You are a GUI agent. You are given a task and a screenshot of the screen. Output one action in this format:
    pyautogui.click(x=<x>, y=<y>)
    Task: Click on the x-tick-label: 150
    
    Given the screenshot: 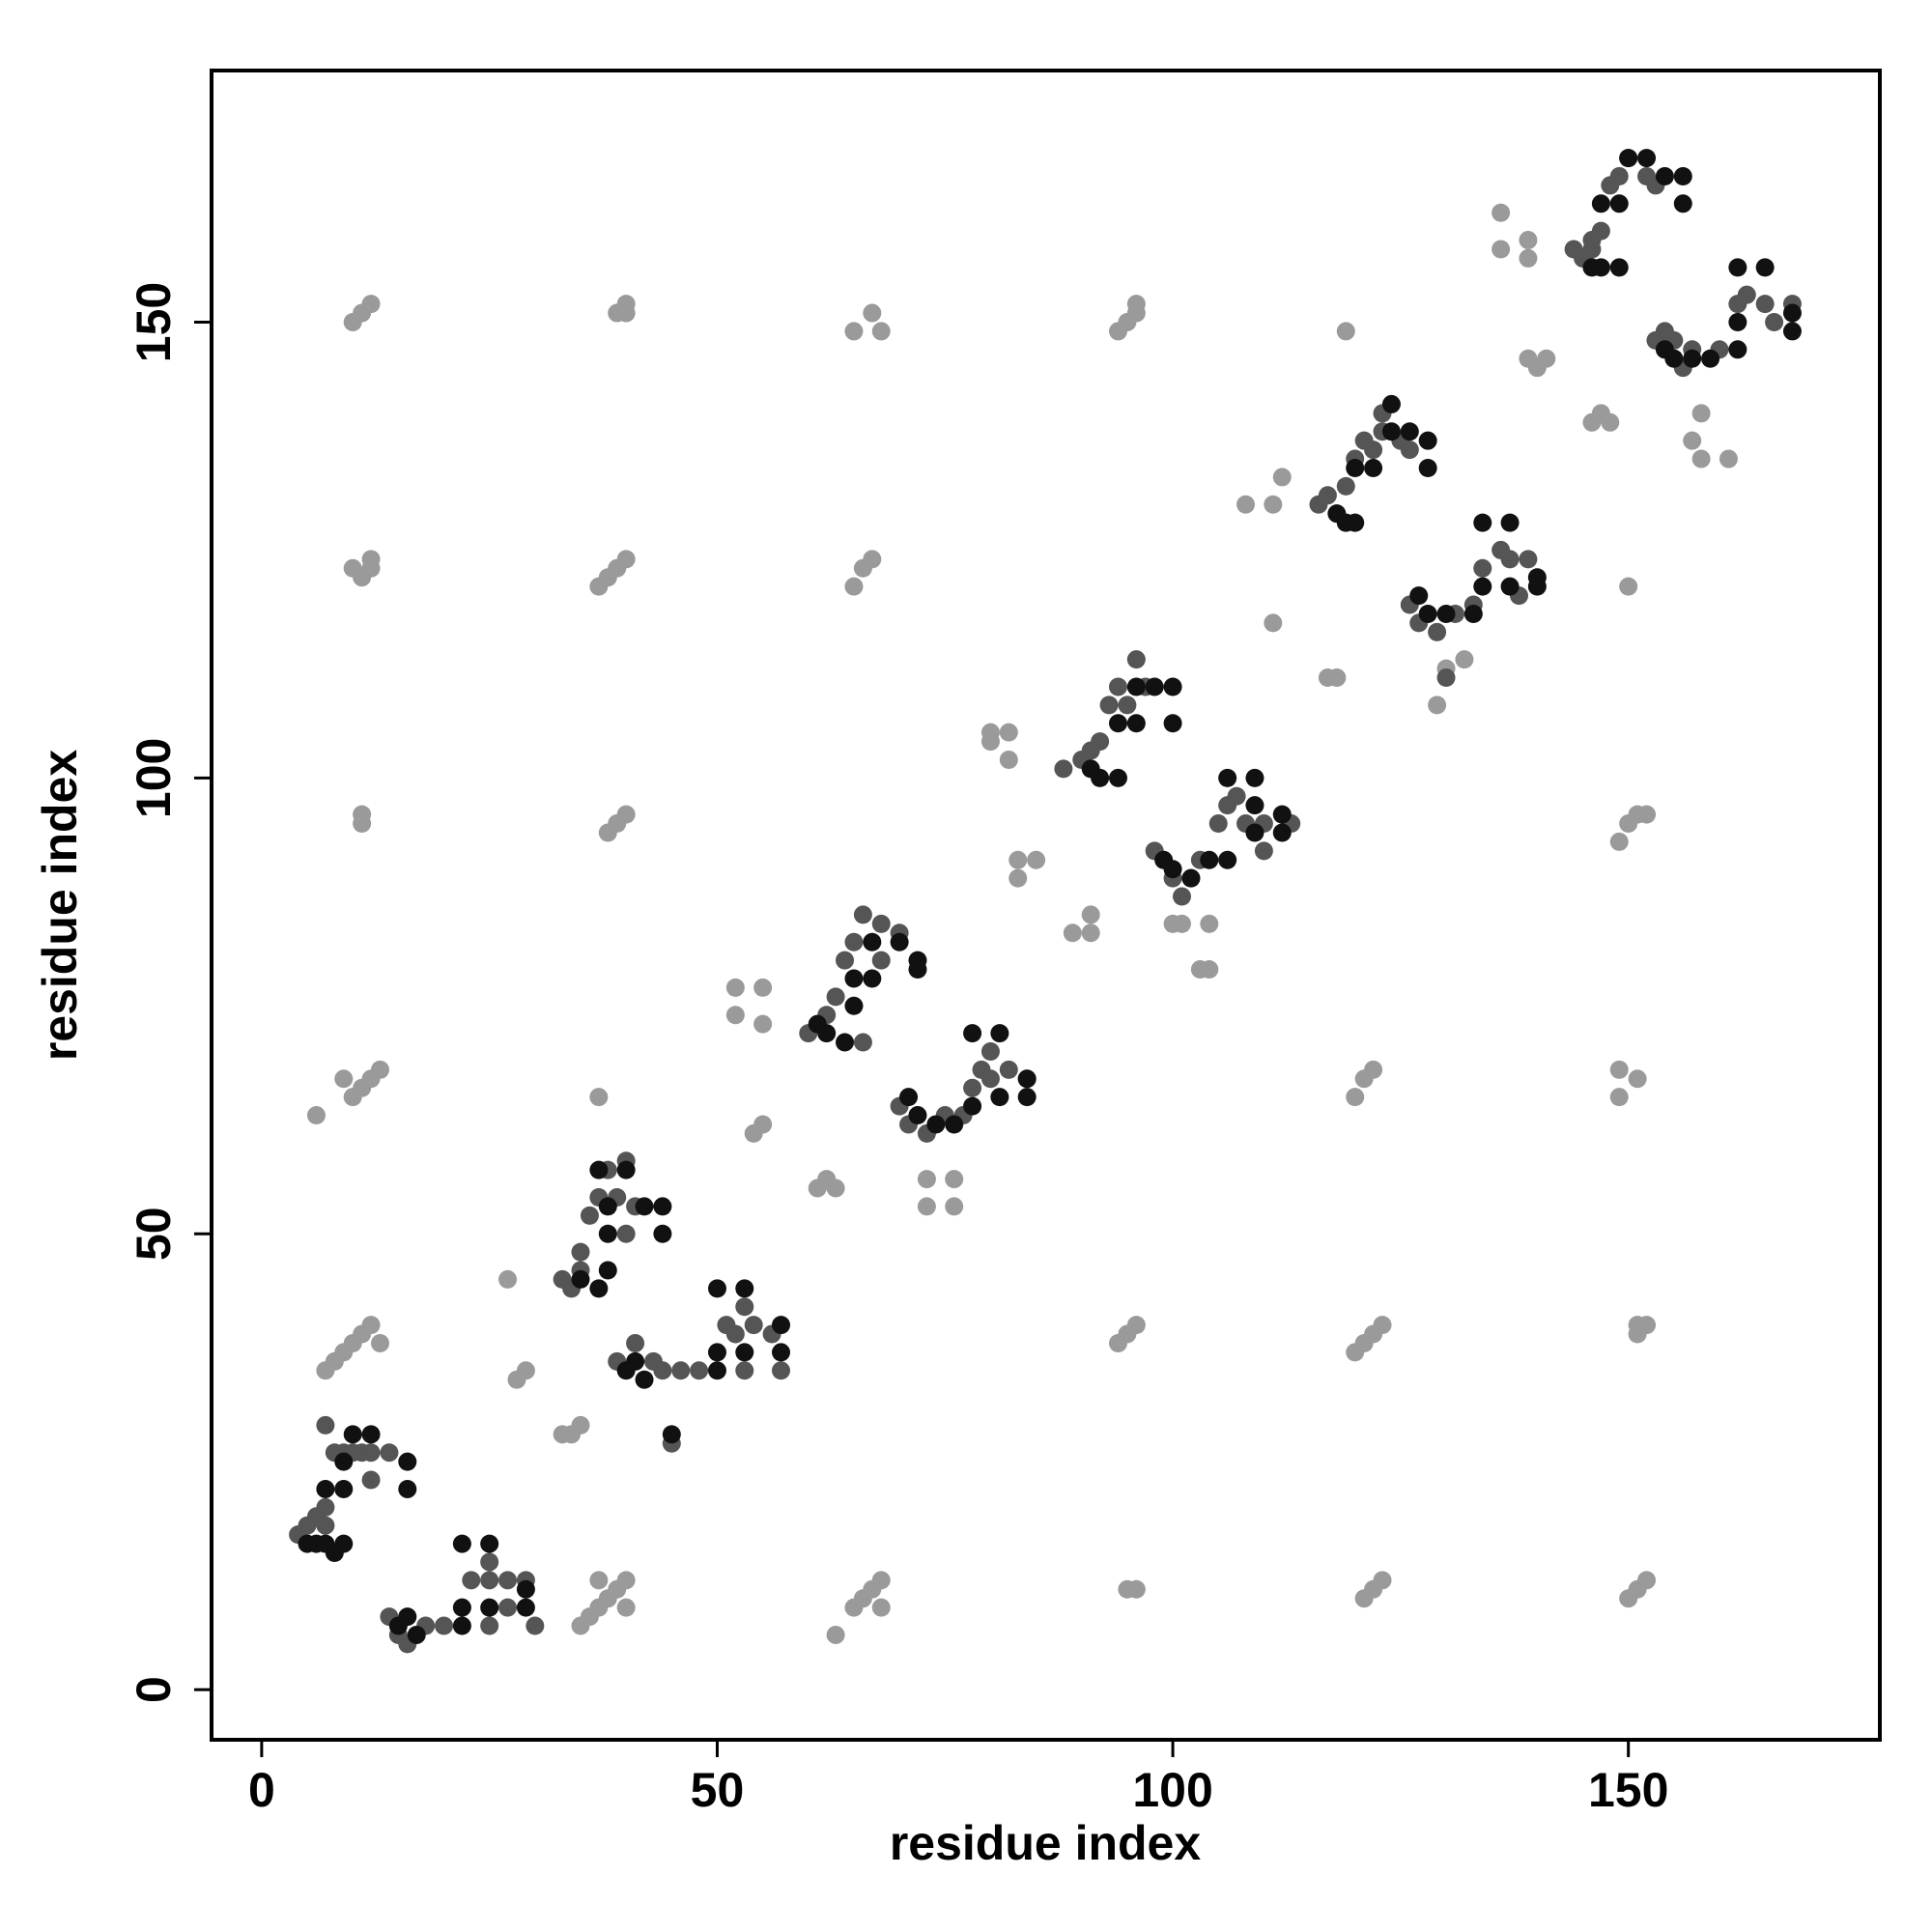 What is the action you would take?
    pyautogui.click(x=1628, y=1790)
    